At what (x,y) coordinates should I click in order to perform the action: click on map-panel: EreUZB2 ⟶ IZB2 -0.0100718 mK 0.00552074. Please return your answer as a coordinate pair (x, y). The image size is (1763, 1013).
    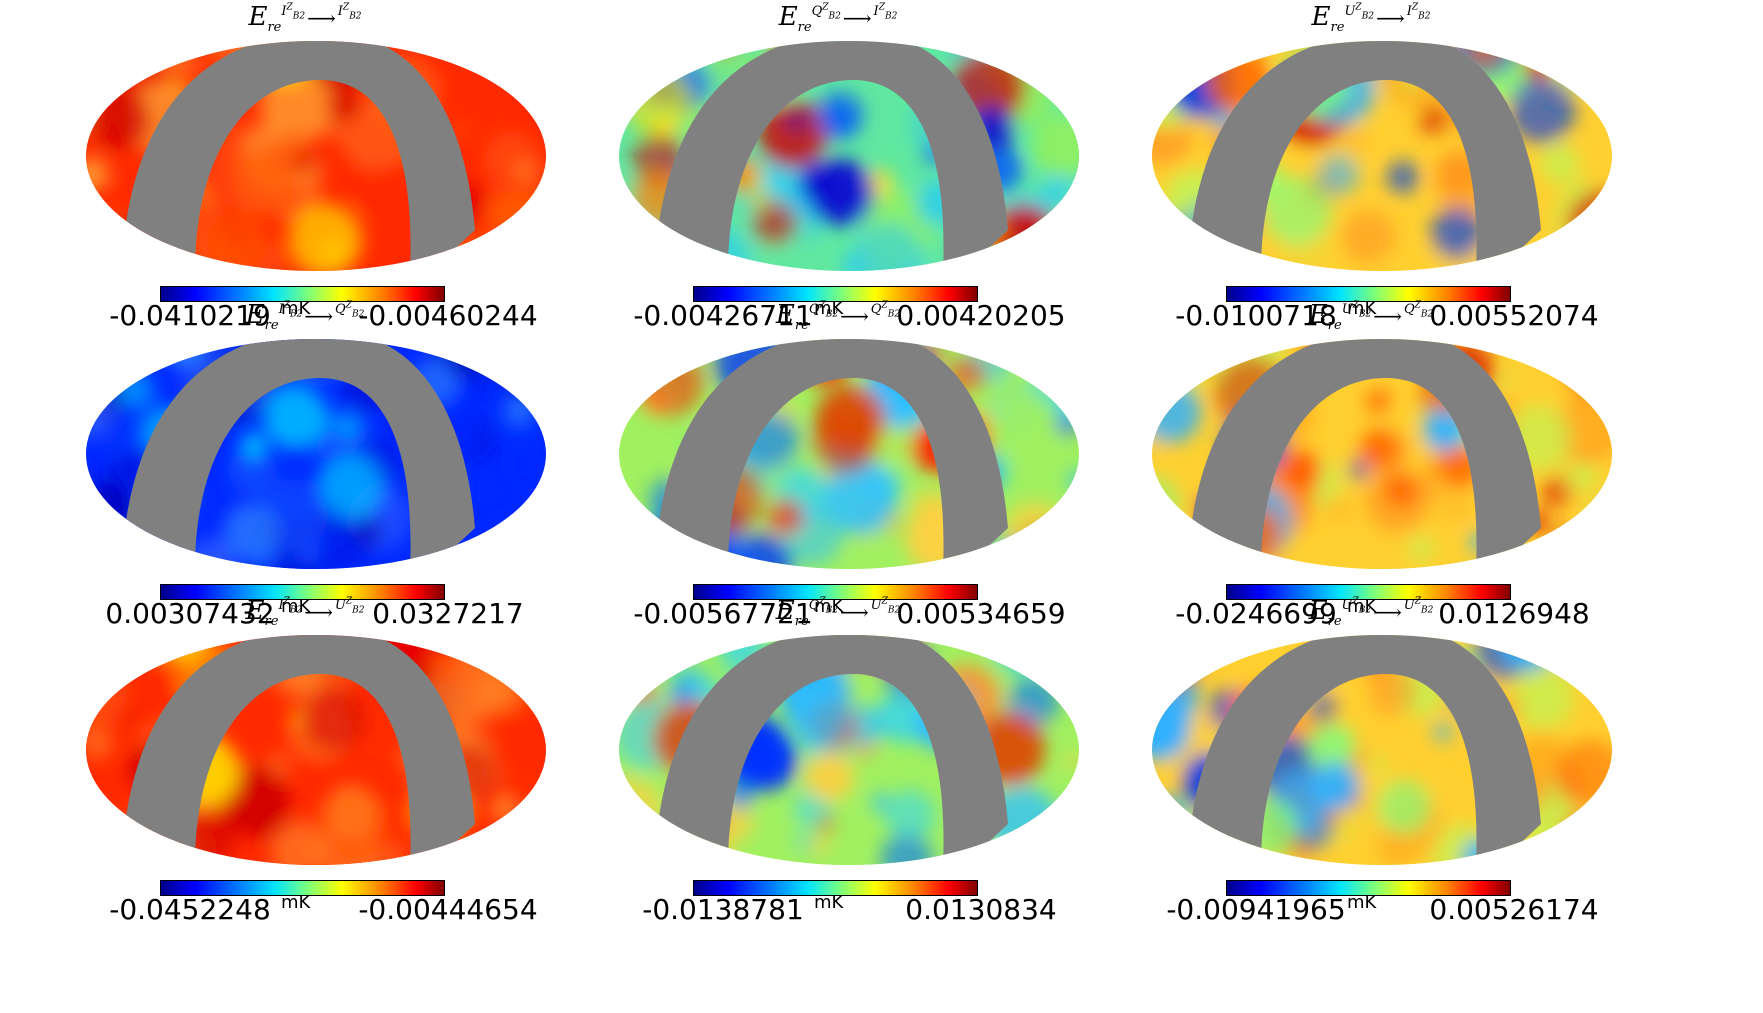
    Looking at the image, I should click on (1371, 165).